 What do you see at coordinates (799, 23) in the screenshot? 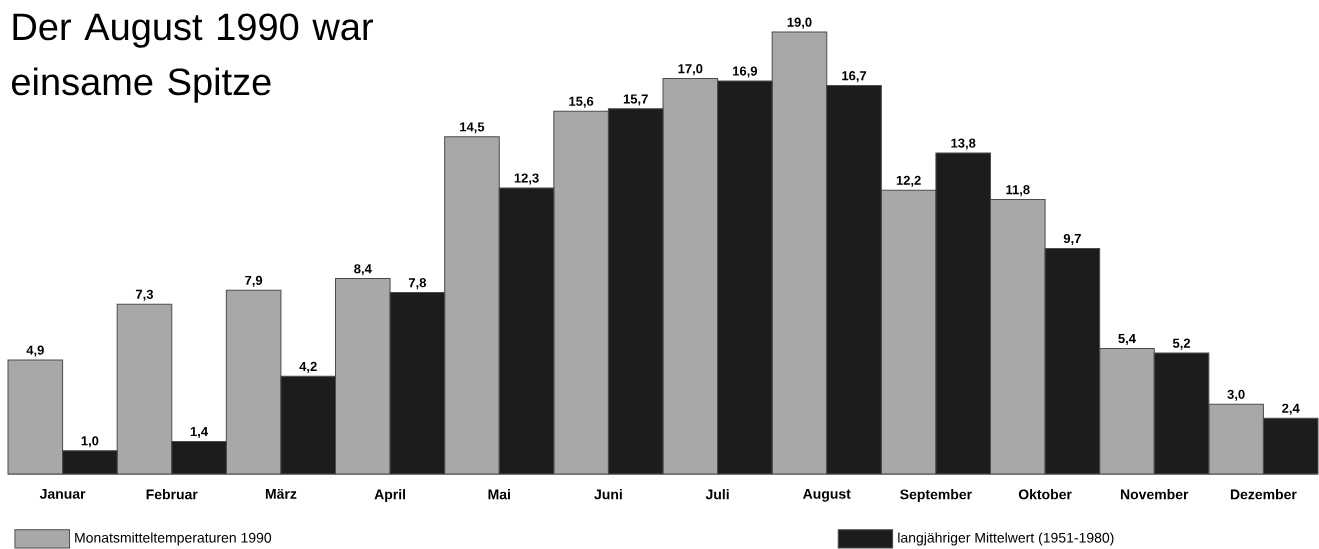
I see `data-label: 19,0` at bounding box center [799, 23].